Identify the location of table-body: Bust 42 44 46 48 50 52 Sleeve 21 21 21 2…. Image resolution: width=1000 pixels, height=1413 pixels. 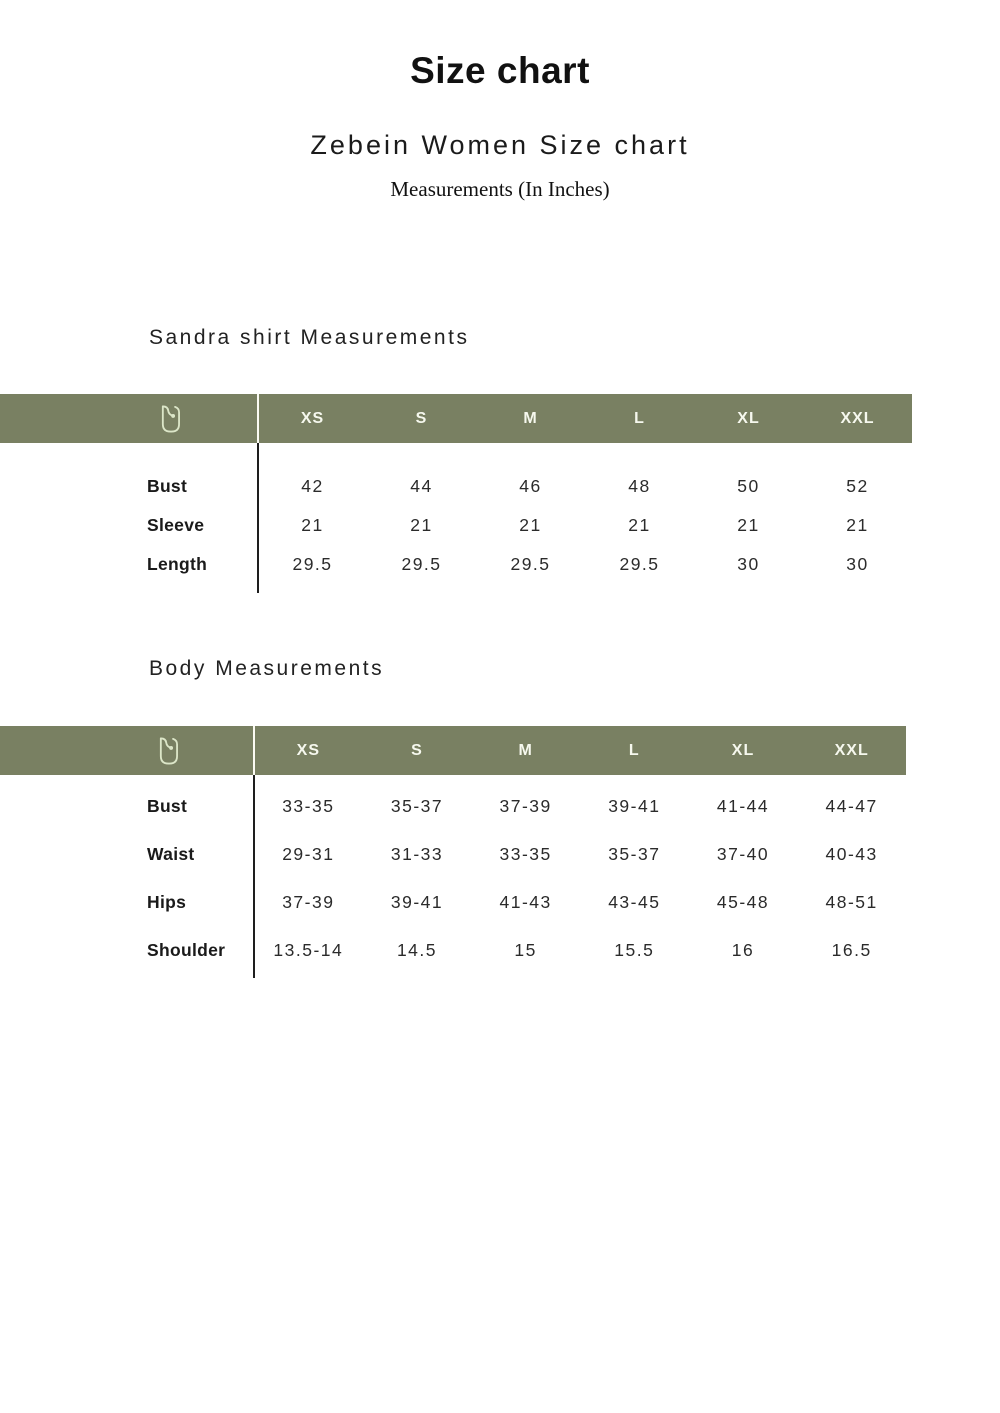
(456, 518).